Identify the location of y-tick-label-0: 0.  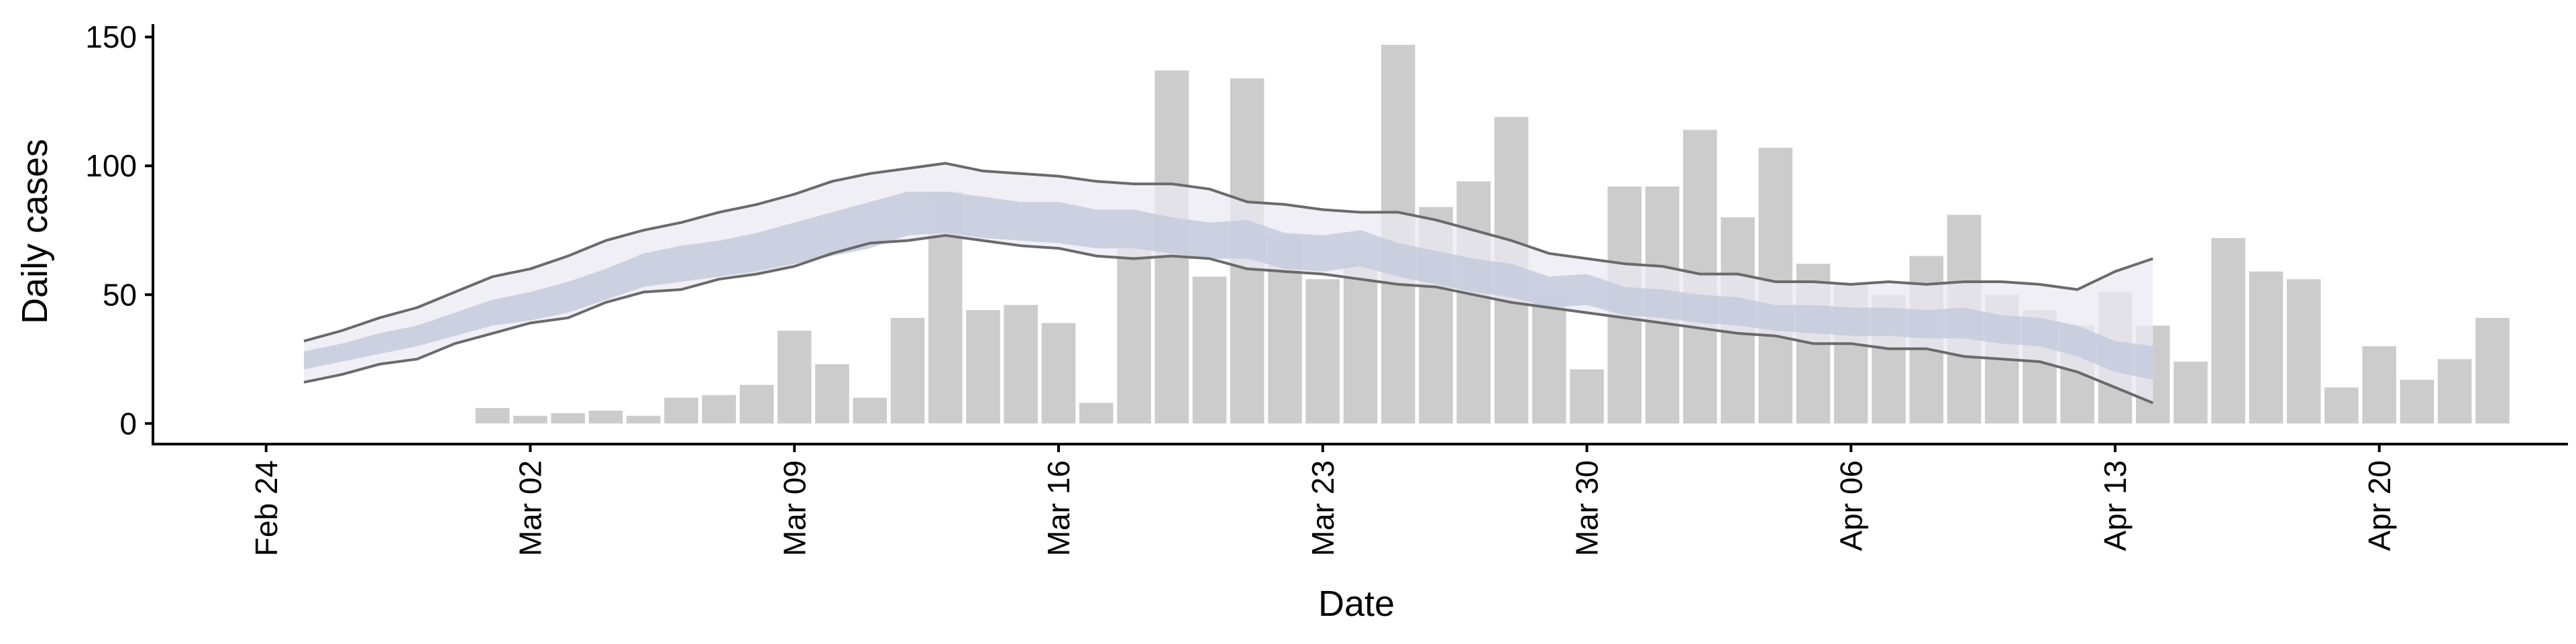
(128, 423).